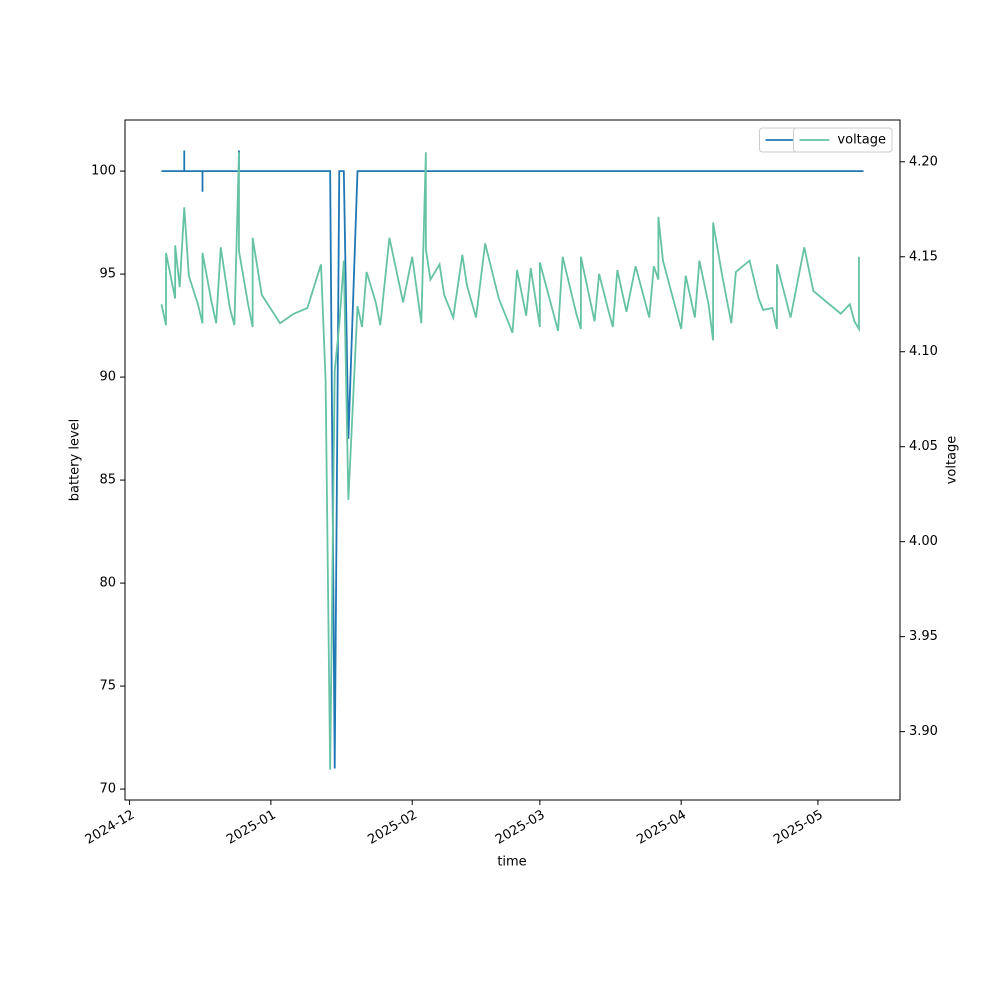 The height and width of the screenshot is (1000, 1000). What do you see at coordinates (923, 351) in the screenshot?
I see `y2-tick-label: 4.10` at bounding box center [923, 351].